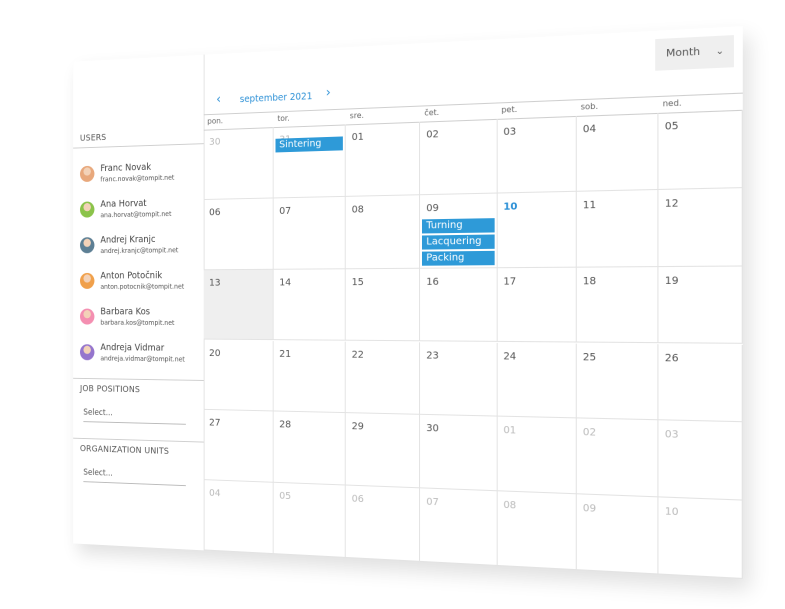 The height and width of the screenshot is (609, 785). I want to click on day-number: 19, so click(671, 281).